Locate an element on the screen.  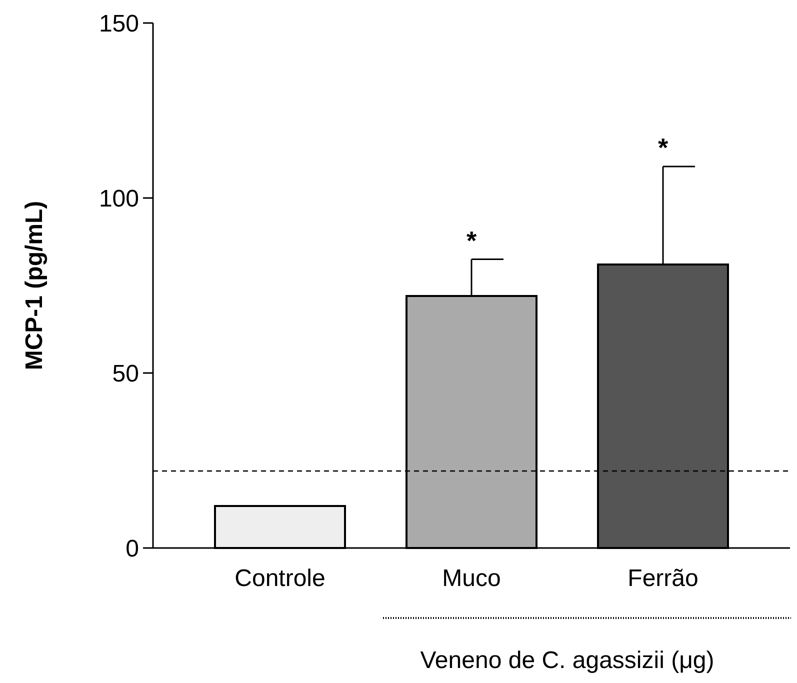
x-tick-label: Ferrão is located at coordinates (663, 578).